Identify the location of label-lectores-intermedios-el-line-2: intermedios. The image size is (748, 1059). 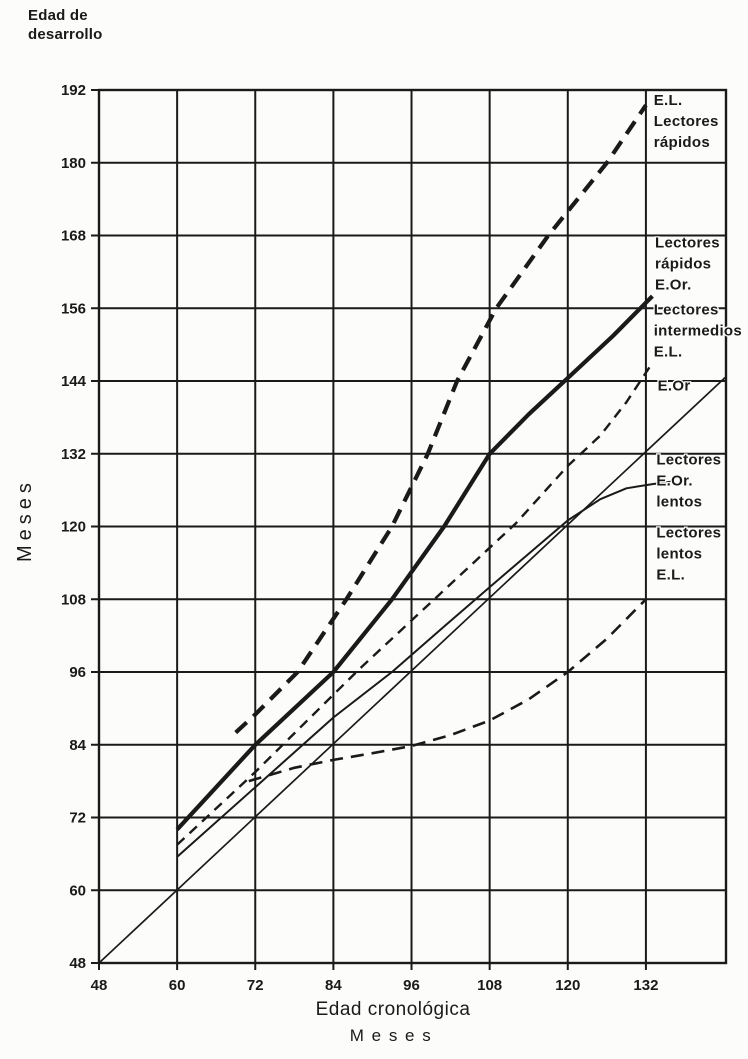
(698, 330).